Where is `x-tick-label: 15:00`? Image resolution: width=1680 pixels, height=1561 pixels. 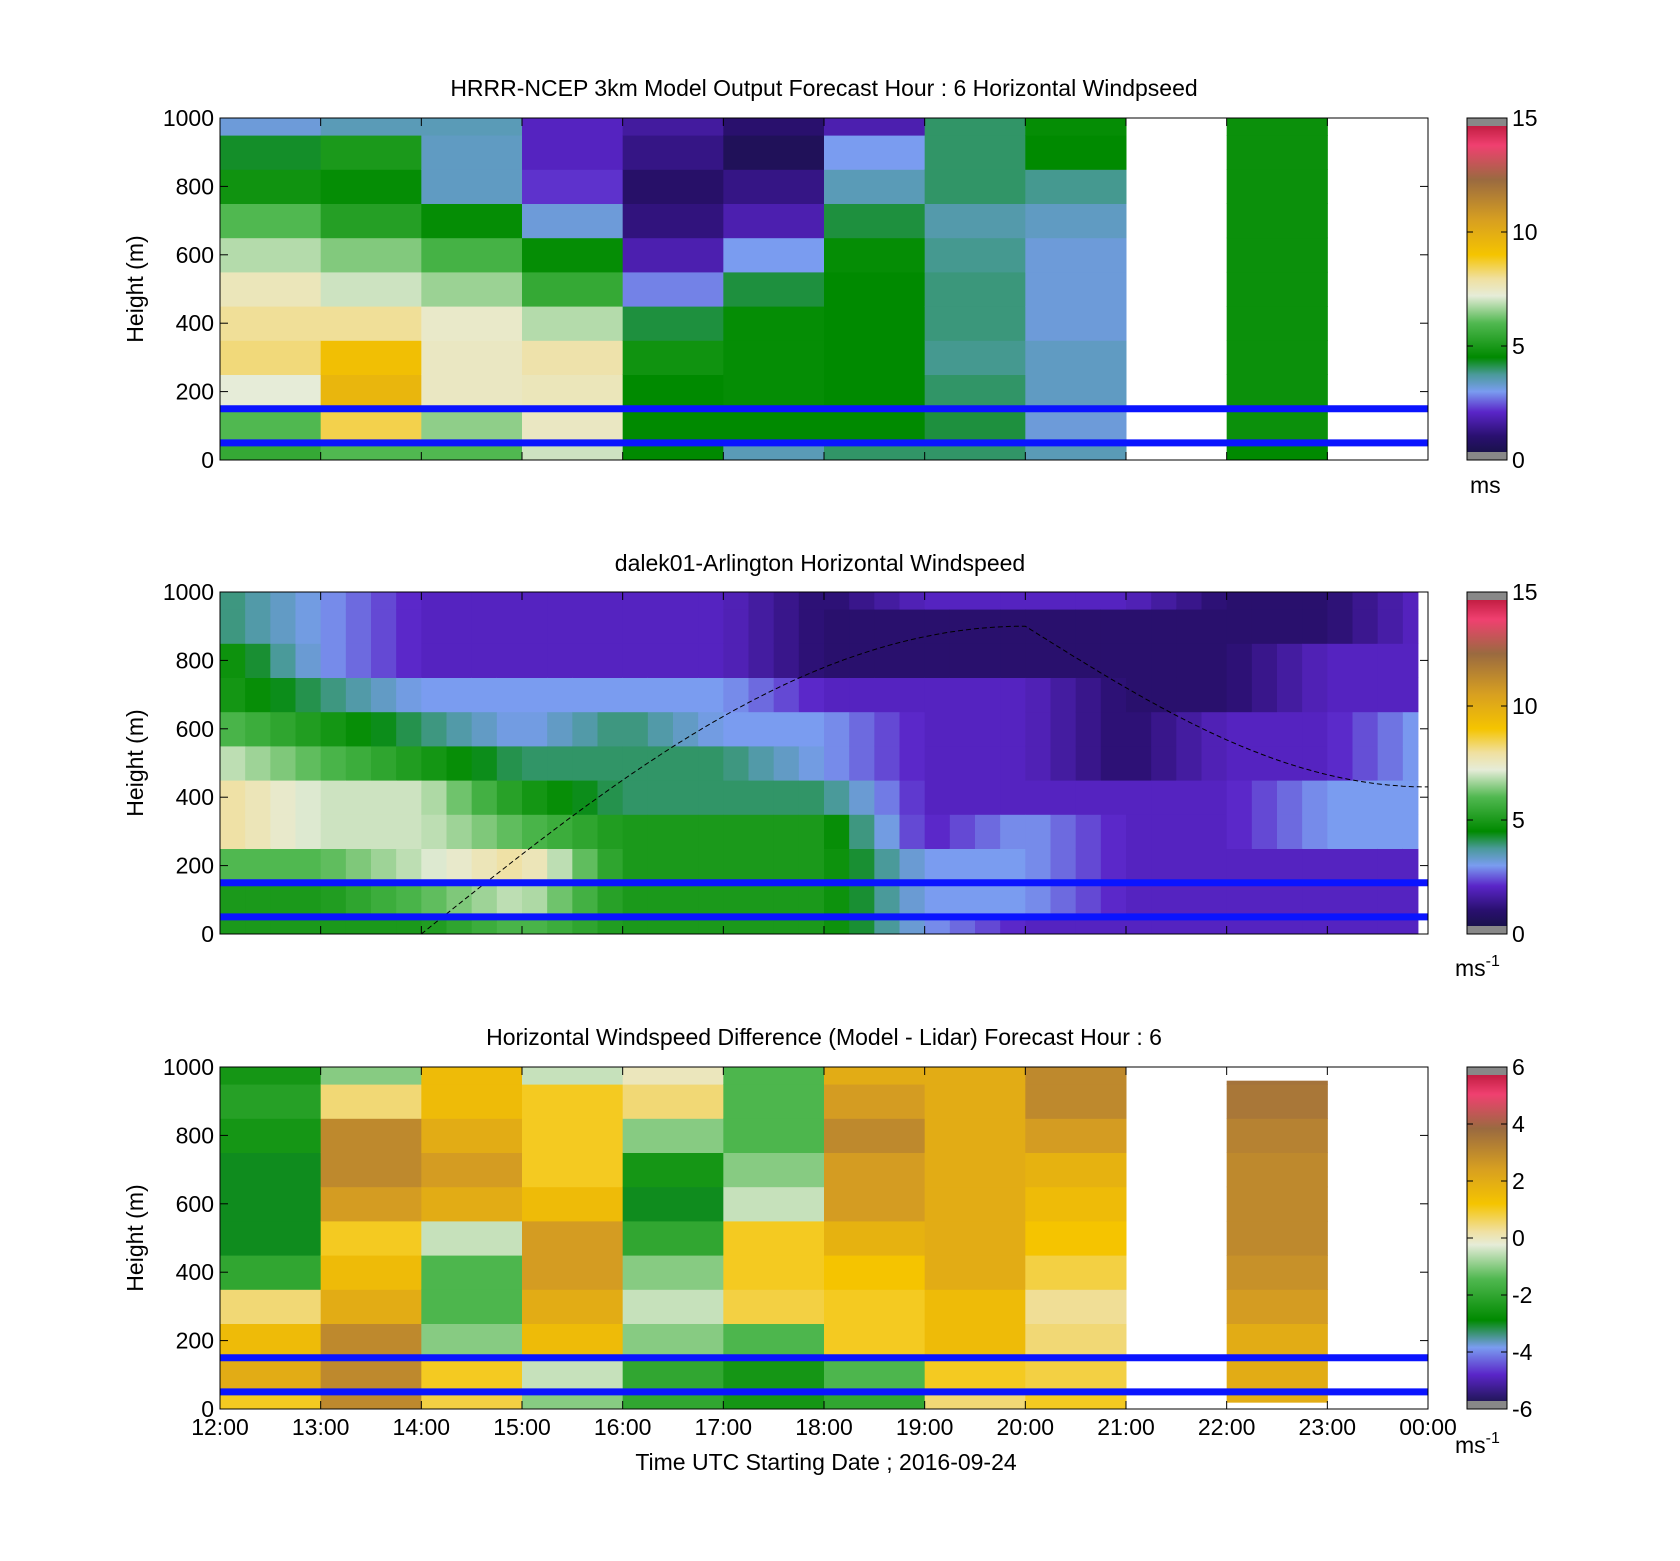 x-tick-label: 15:00 is located at coordinates (522, 1427).